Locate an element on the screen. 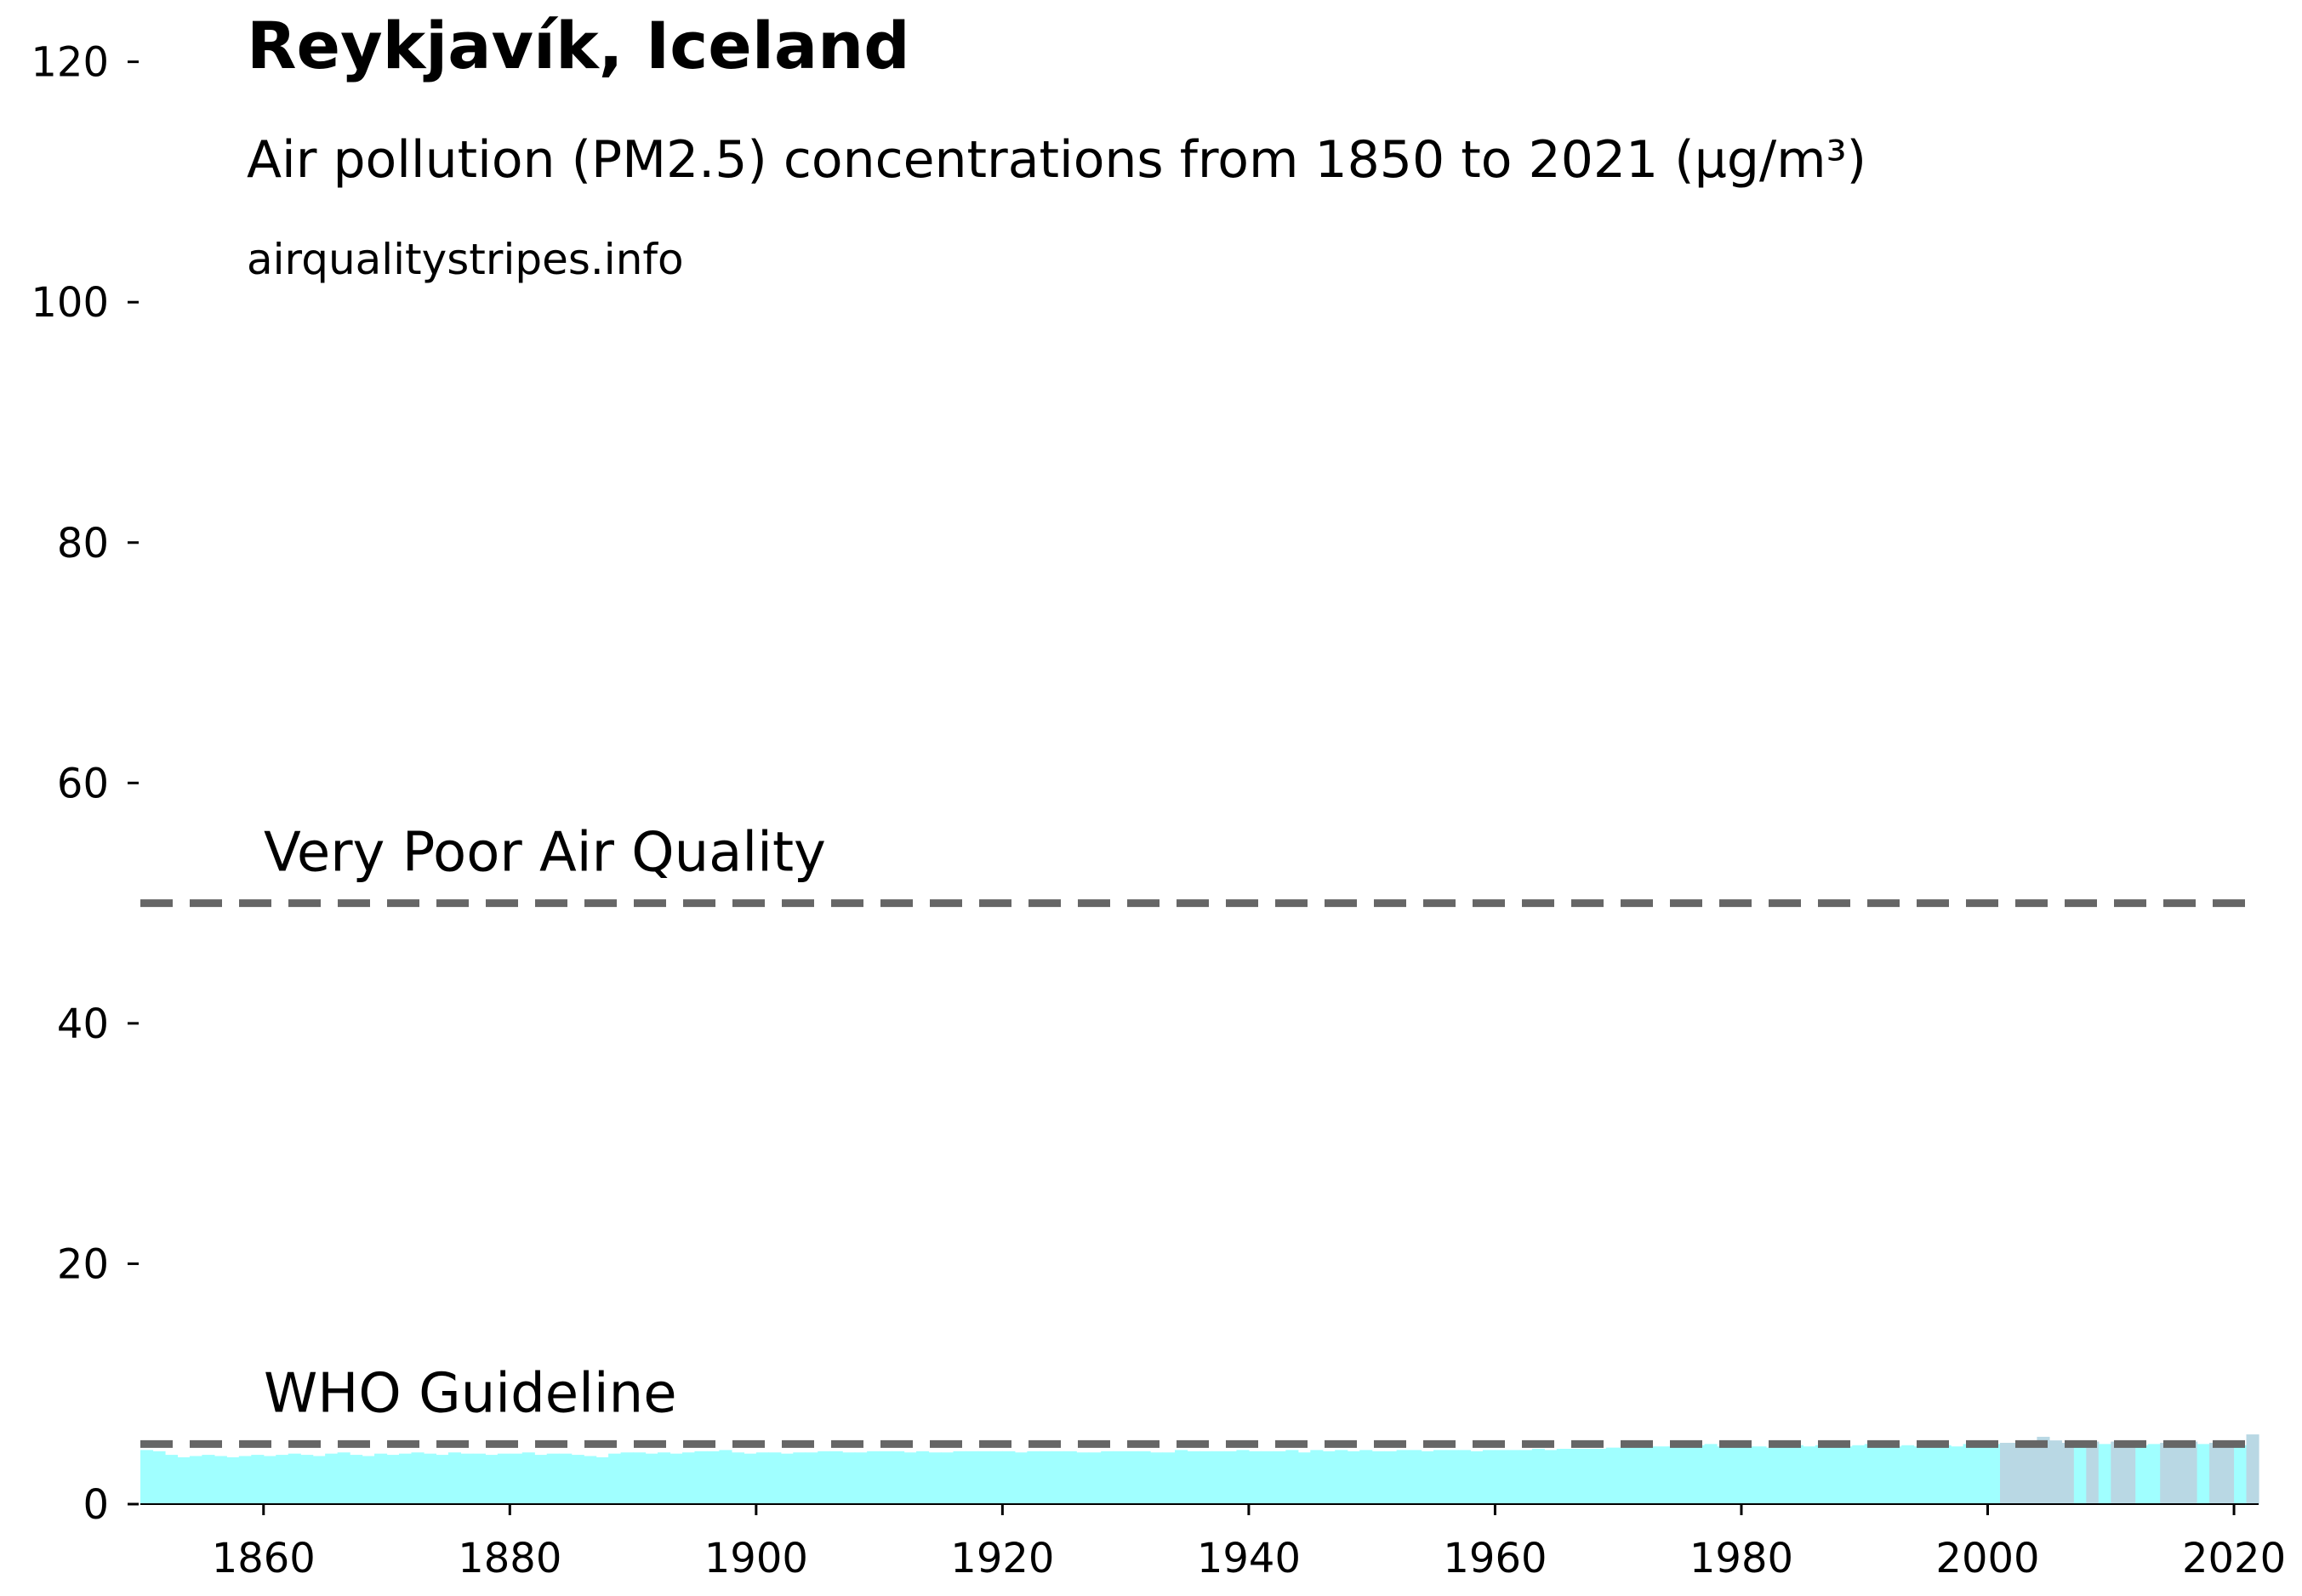  bar-1950 is located at coordinates (1378, 1478).